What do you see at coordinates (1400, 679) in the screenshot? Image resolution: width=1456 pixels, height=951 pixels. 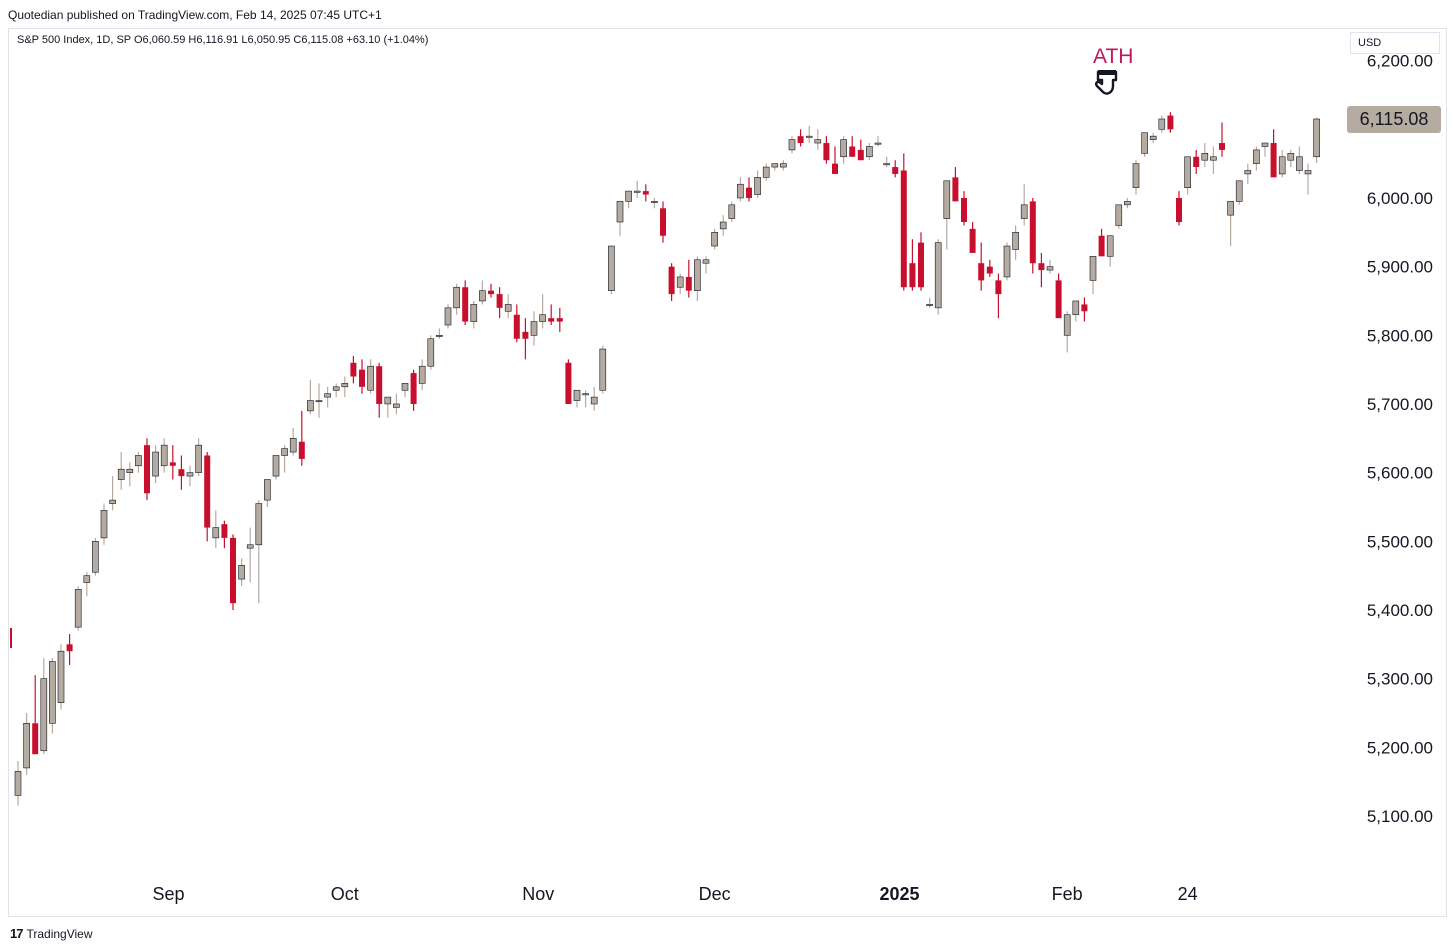 I see `y-tick-label: 5,300.00` at bounding box center [1400, 679].